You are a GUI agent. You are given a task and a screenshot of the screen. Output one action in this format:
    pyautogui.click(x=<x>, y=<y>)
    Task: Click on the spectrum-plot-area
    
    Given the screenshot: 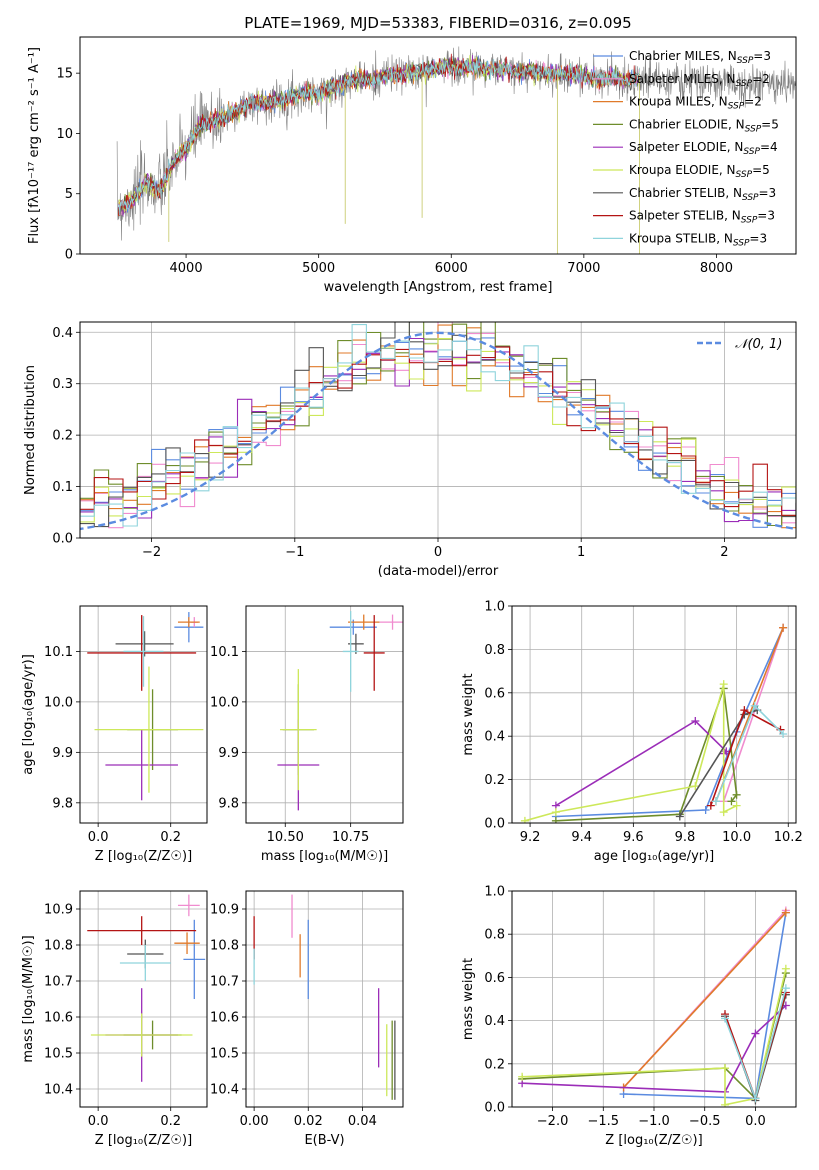 What is the action you would take?
    pyautogui.click(x=456, y=150)
    